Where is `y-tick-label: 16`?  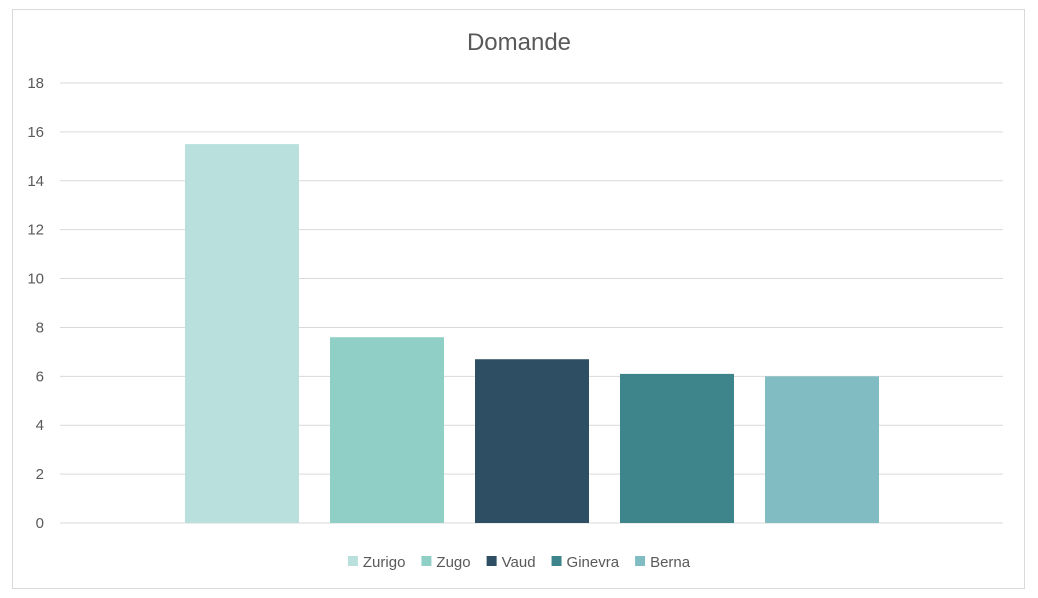 y-tick-label: 16 is located at coordinates (35, 132).